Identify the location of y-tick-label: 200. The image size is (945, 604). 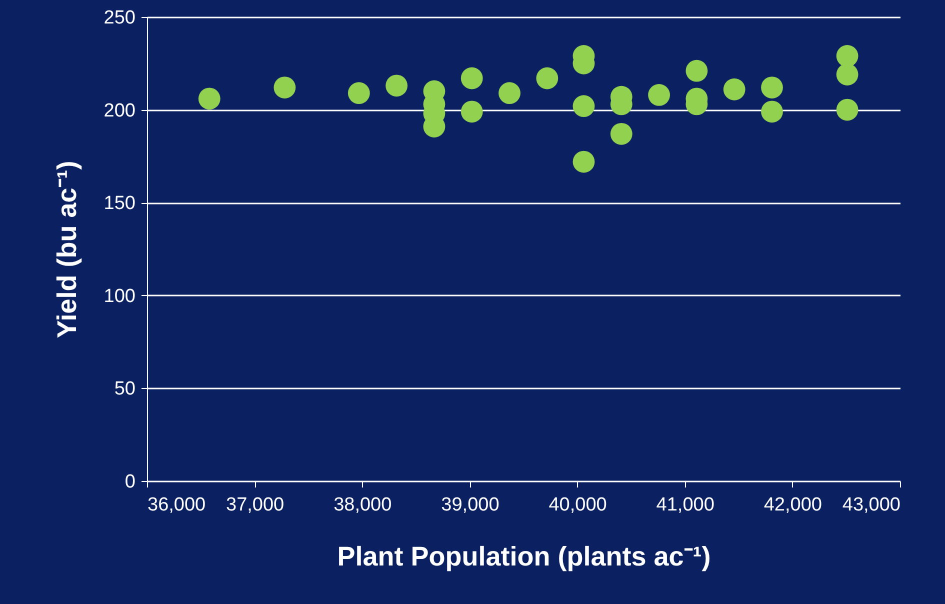
(120, 111).